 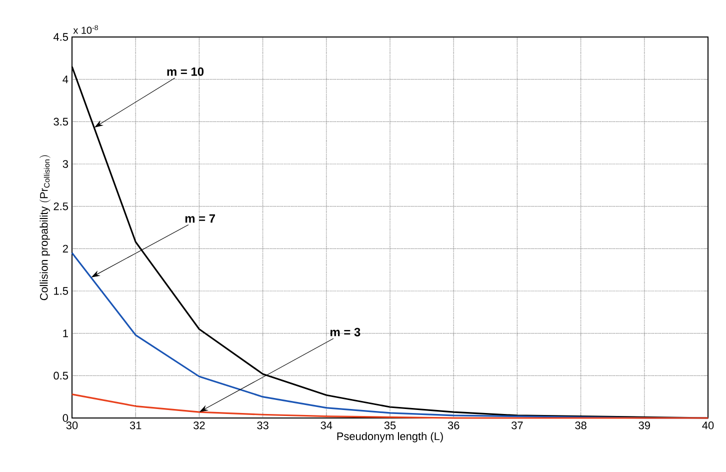 What do you see at coordinates (65, 164) in the screenshot?
I see `y-tick-label: 3` at bounding box center [65, 164].